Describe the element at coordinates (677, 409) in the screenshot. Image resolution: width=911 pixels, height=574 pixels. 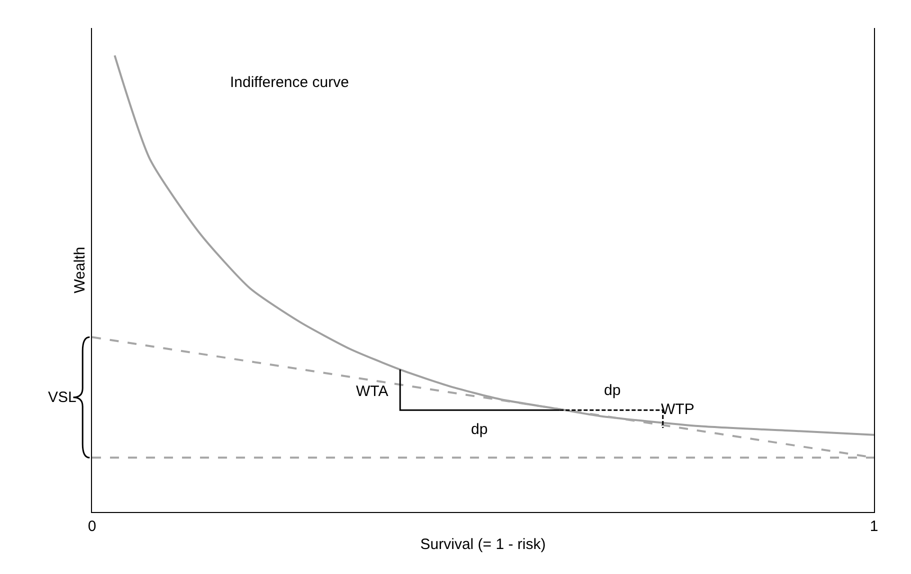
I see `annotation: WTP` at that location.